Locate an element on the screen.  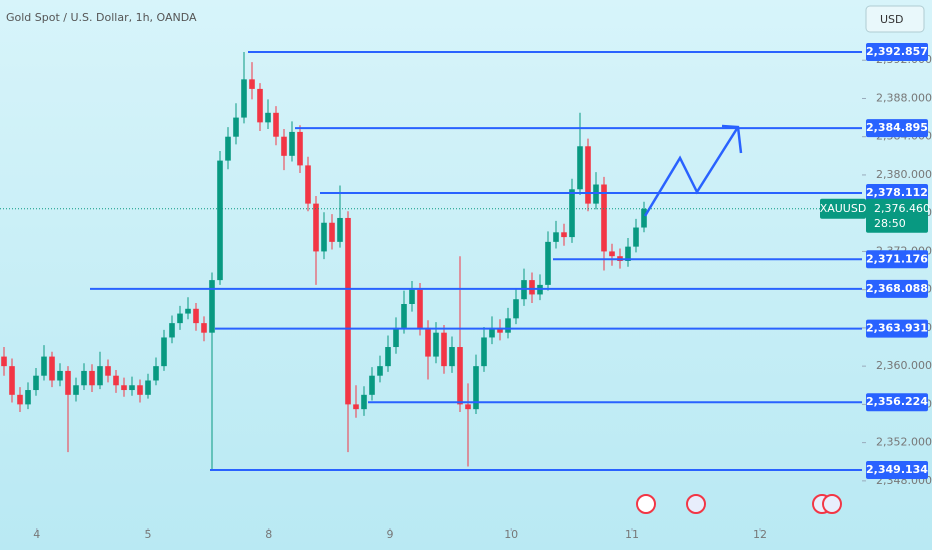
y-tick-label: 2,380.000 is located at coordinates (904, 174).